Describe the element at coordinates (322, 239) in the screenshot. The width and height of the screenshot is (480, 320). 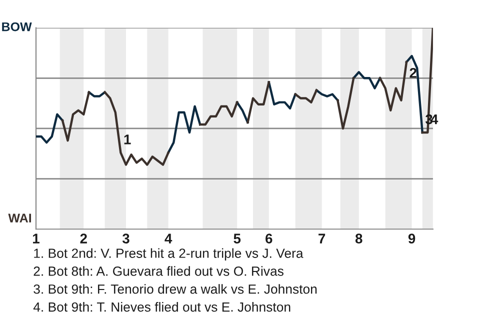
I see `x-tick-label: 7` at that location.